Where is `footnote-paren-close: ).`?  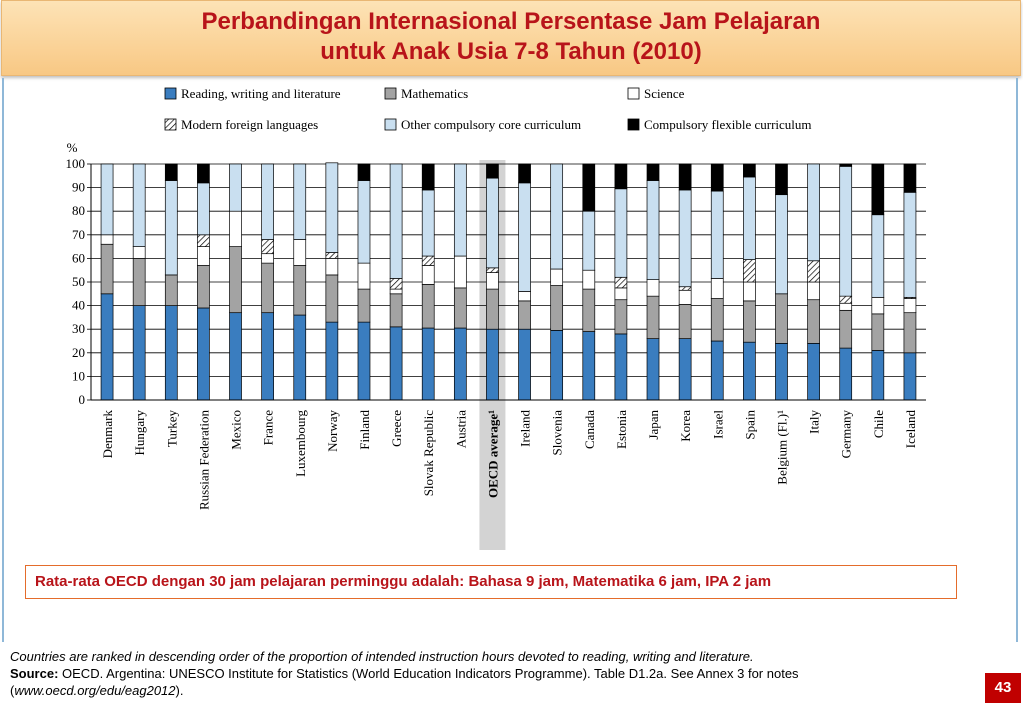
footnote-paren-close: ). is located at coordinates (179, 690).